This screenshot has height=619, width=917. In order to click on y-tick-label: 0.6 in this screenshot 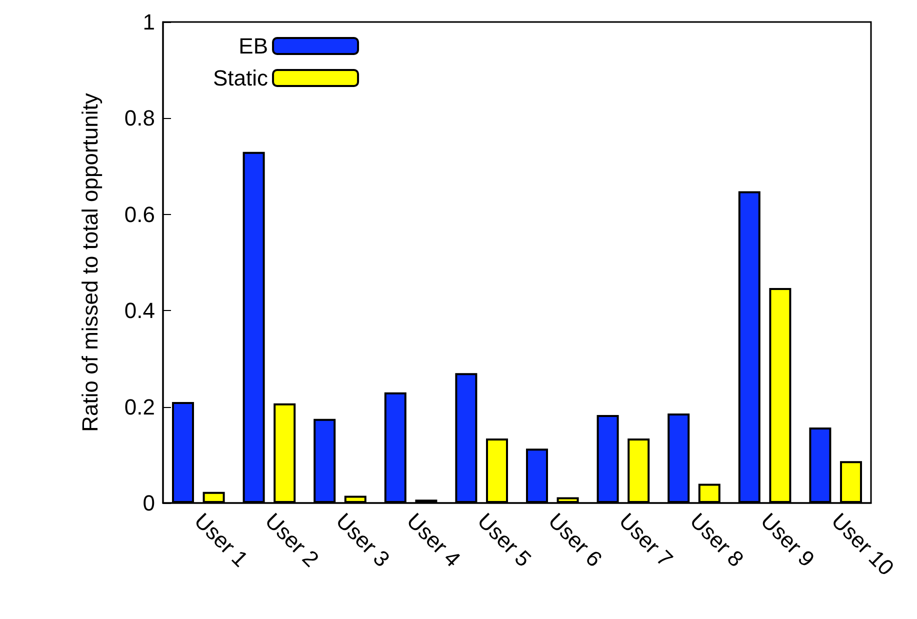, I will do `click(139, 214)`.